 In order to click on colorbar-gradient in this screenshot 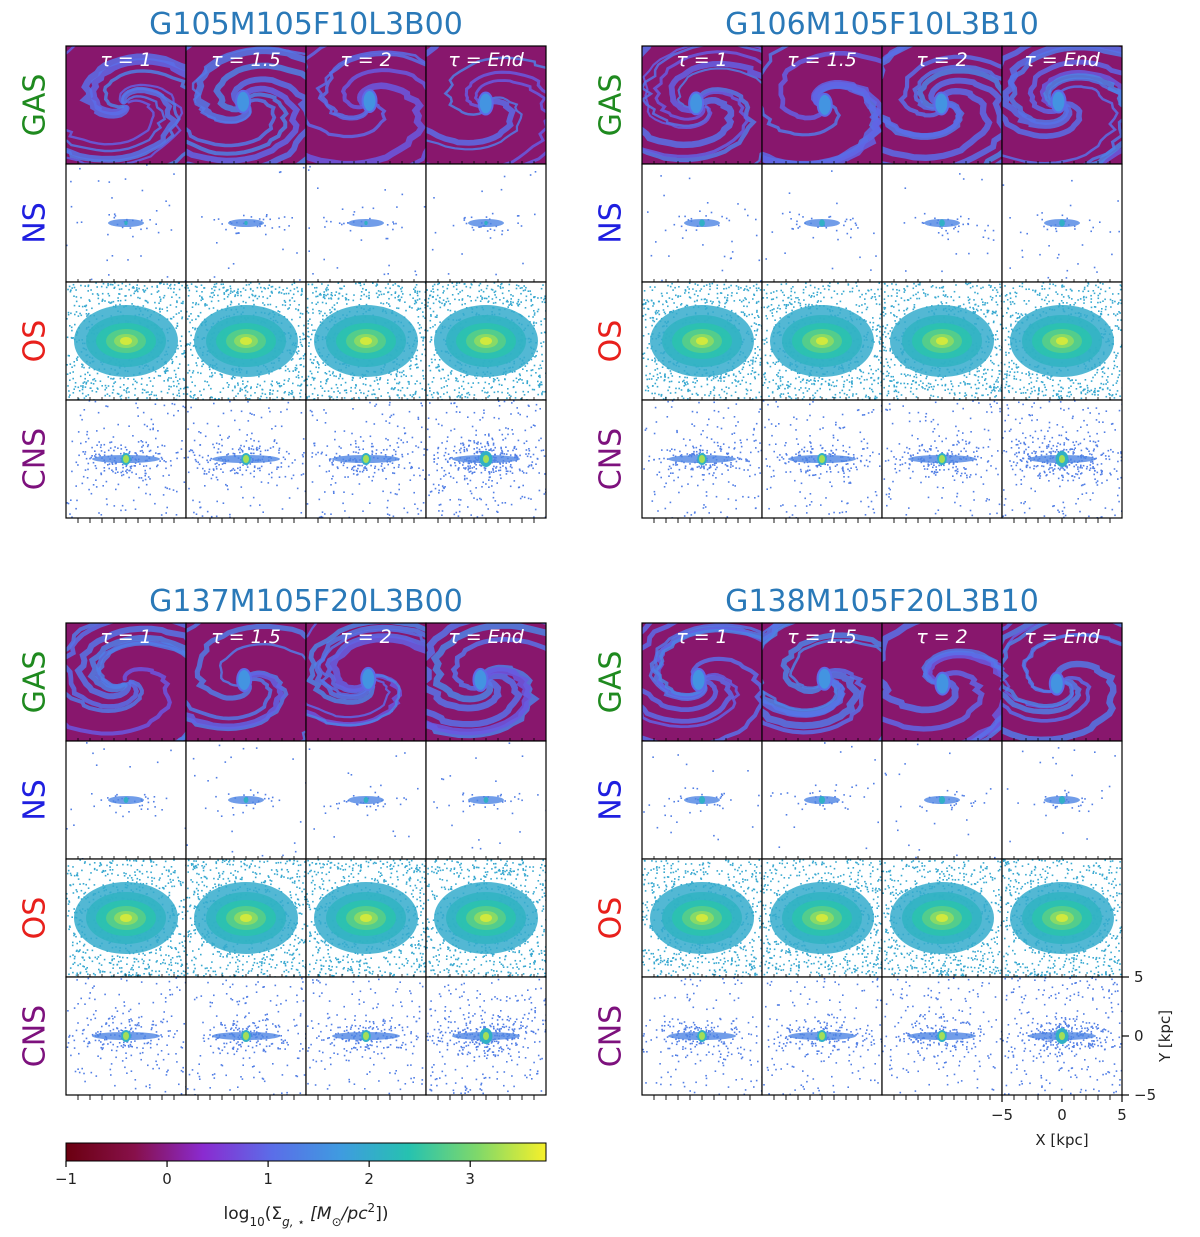, I will do `click(306, 1152)`.